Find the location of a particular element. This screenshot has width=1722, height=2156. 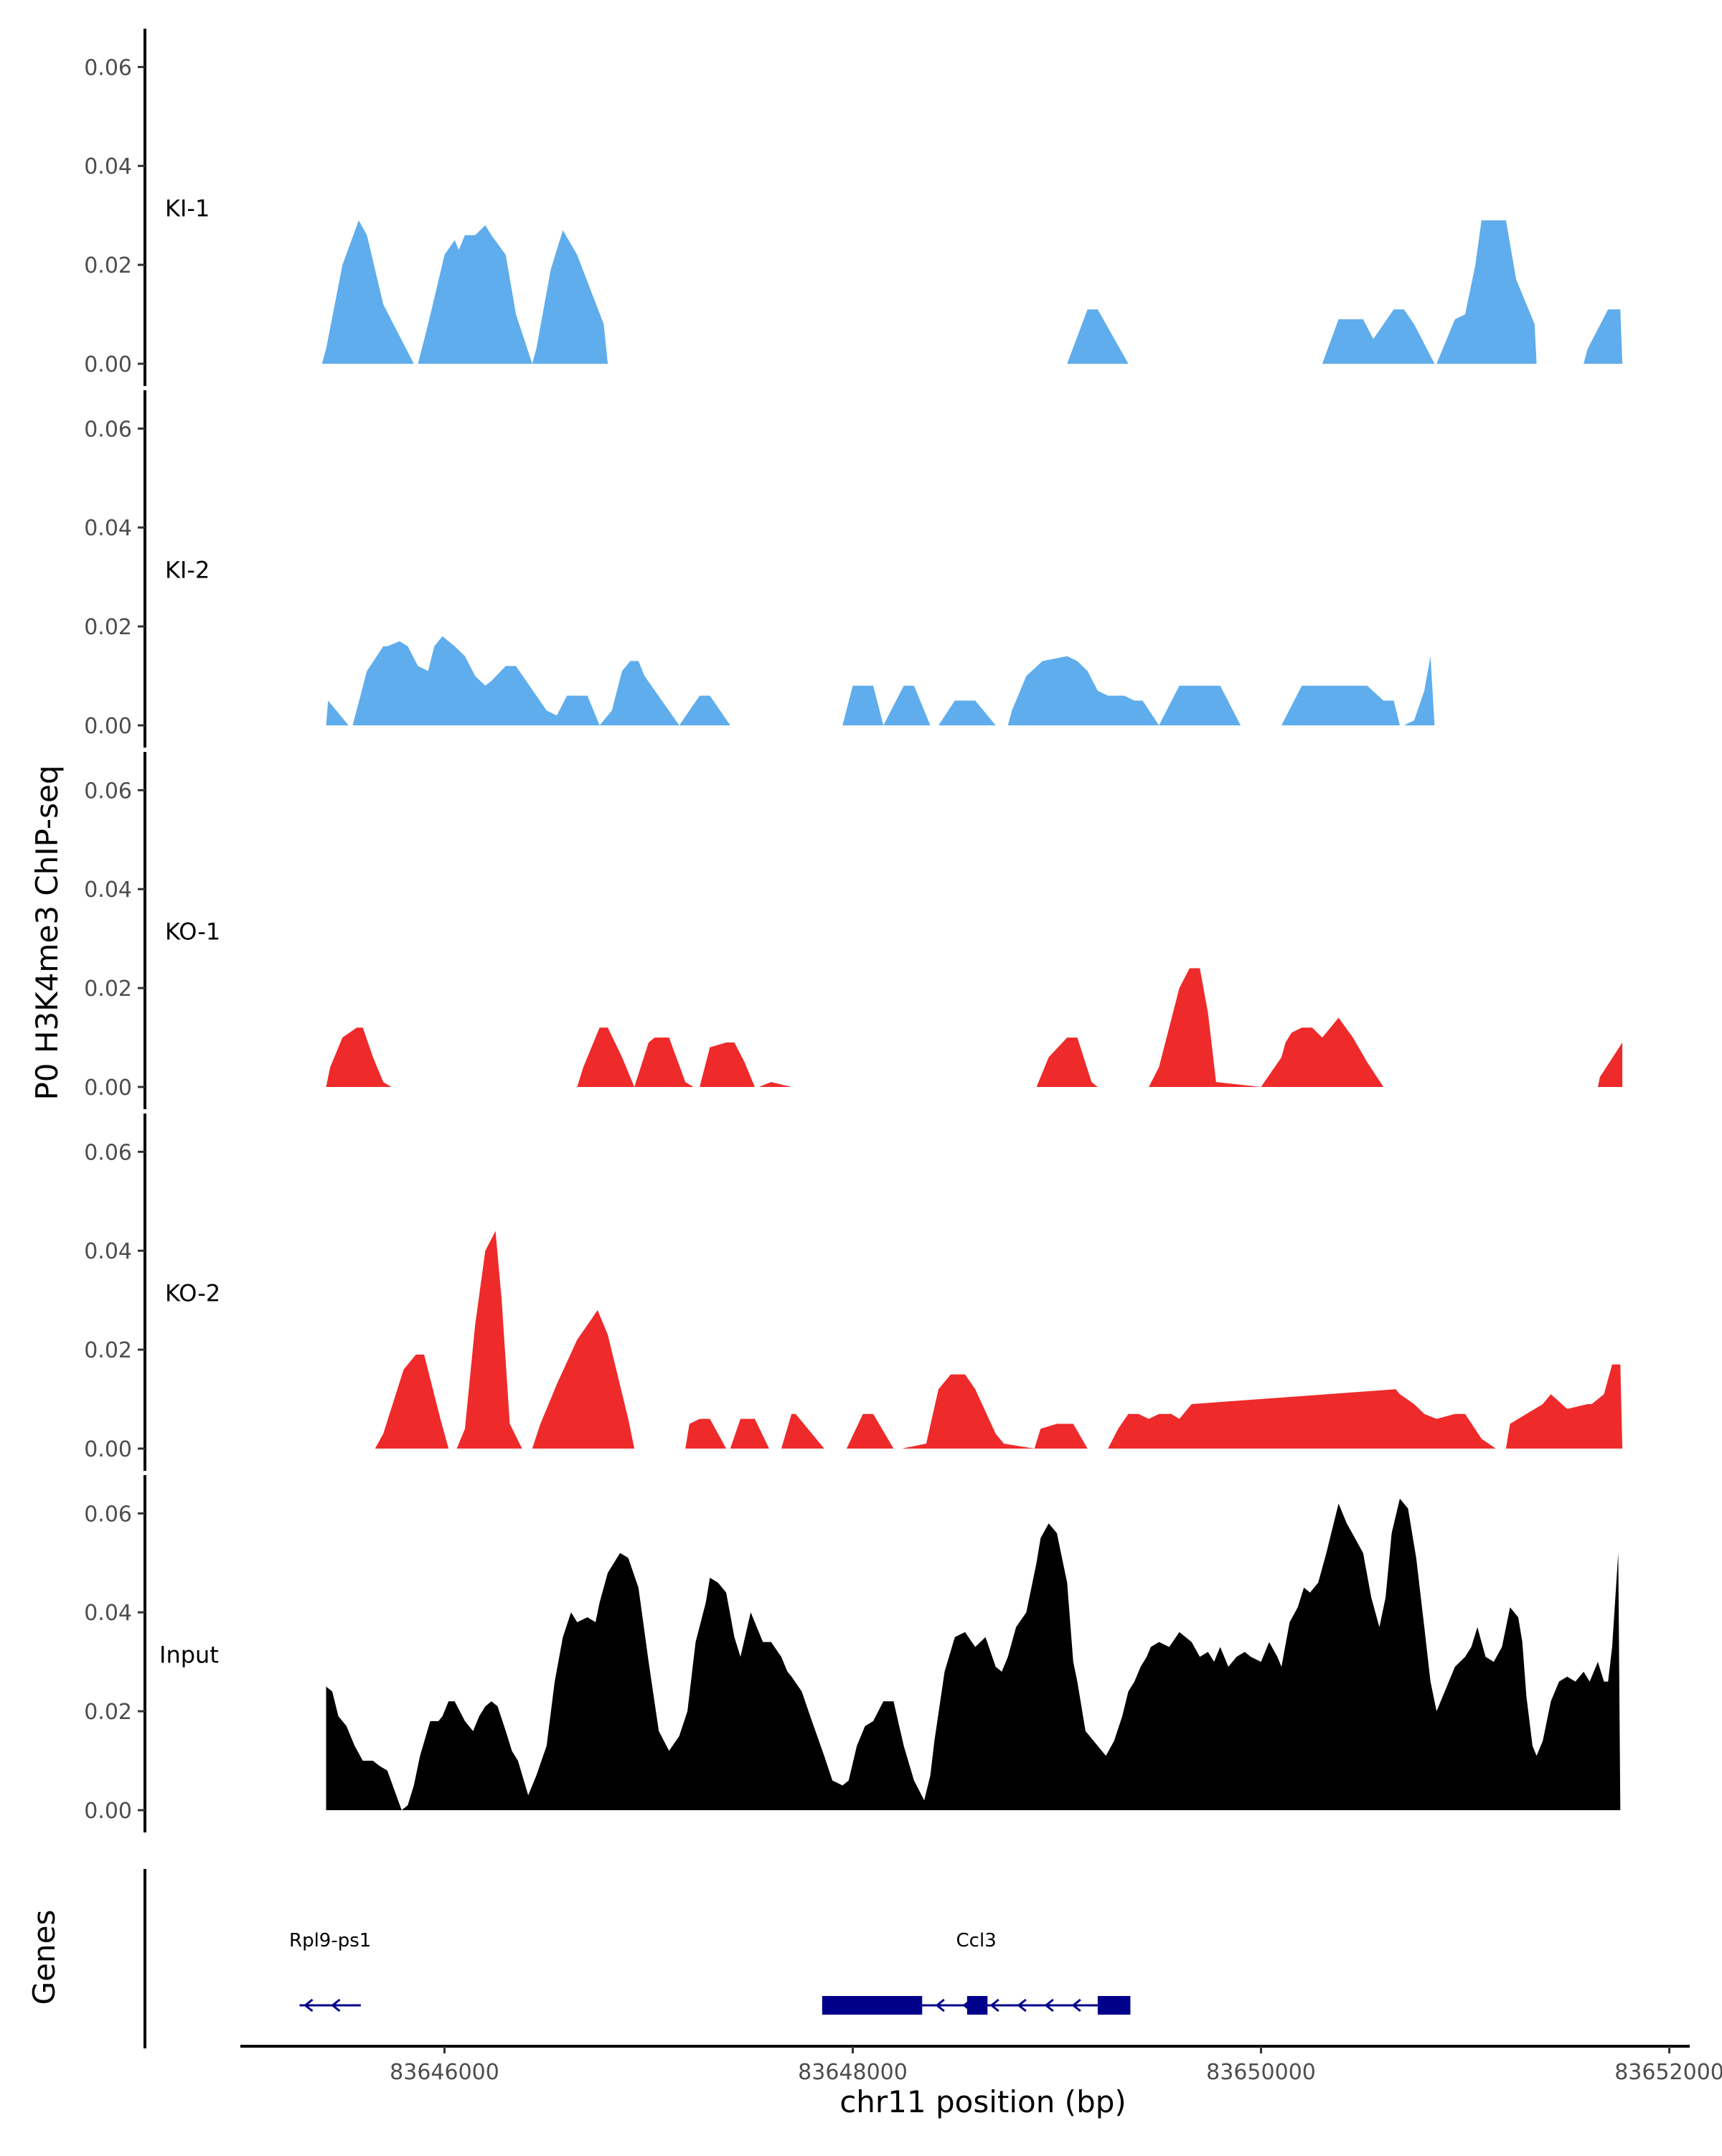

y-axis-title: P0 H3K4me3 ChIP-seq is located at coordinates (47, 933).